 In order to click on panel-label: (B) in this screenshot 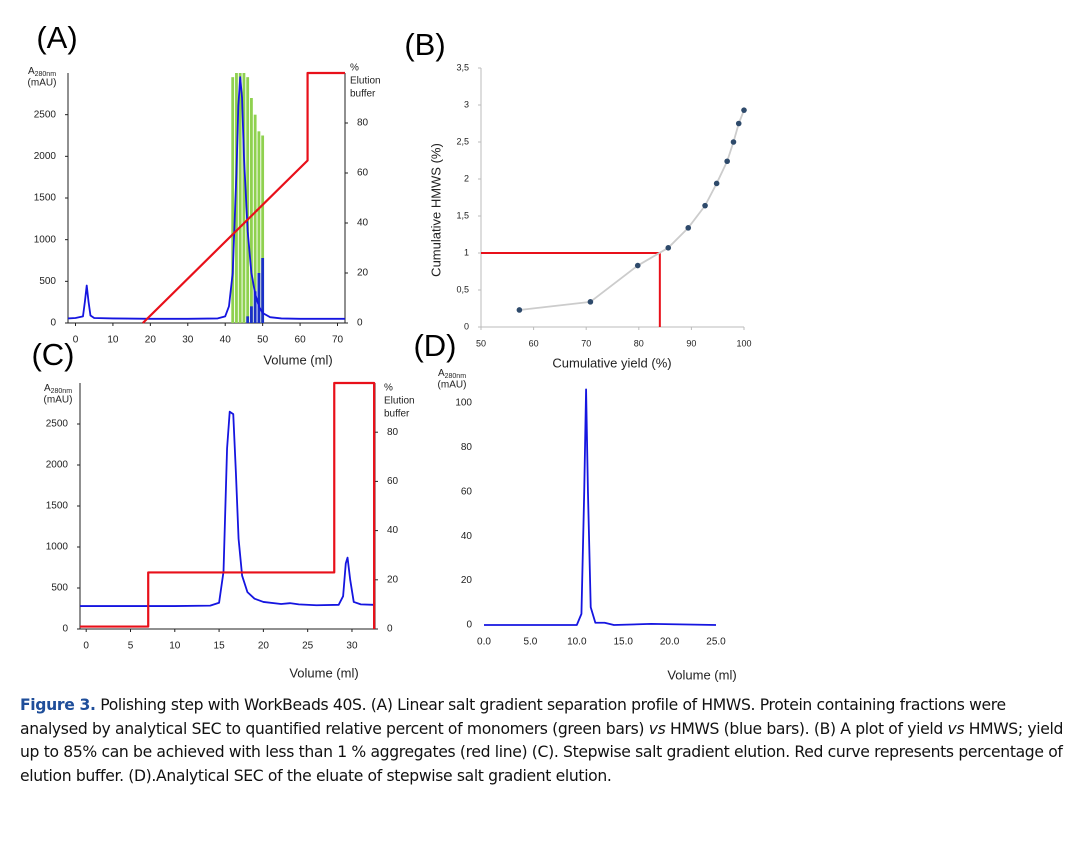, I will do `click(424, 44)`.